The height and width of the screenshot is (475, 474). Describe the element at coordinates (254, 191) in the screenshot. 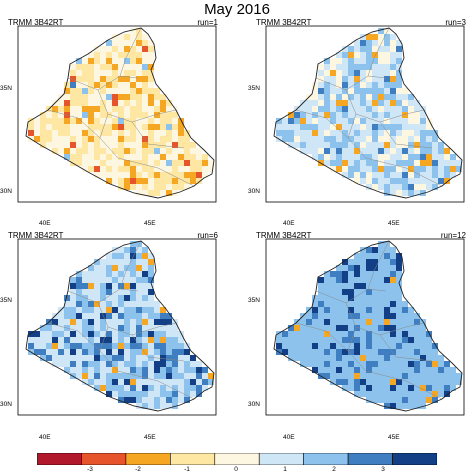

I see `lat-label-30n: 30N` at that location.